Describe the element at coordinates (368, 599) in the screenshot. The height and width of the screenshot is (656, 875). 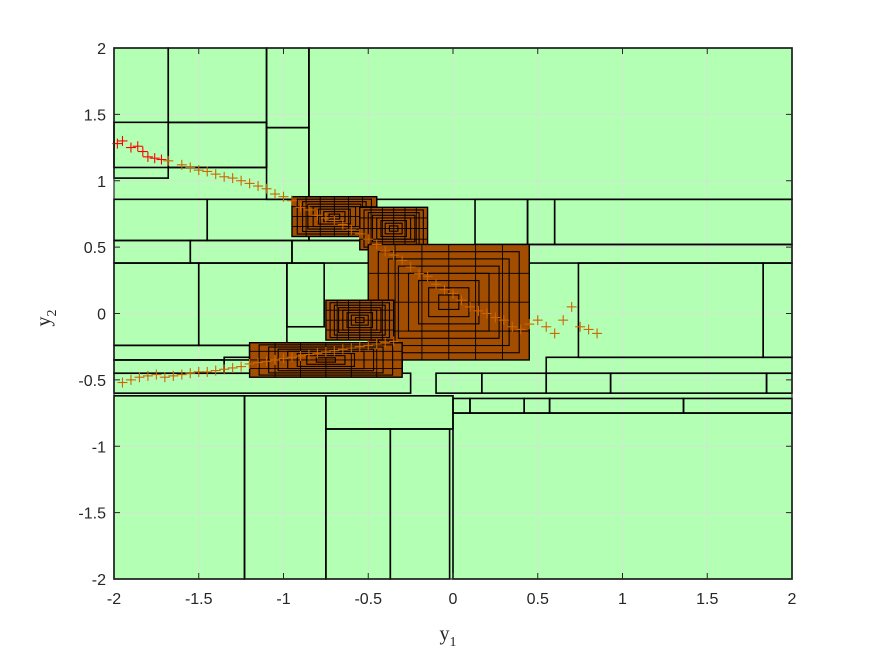
I see `x-tick-label: -0.5` at that location.